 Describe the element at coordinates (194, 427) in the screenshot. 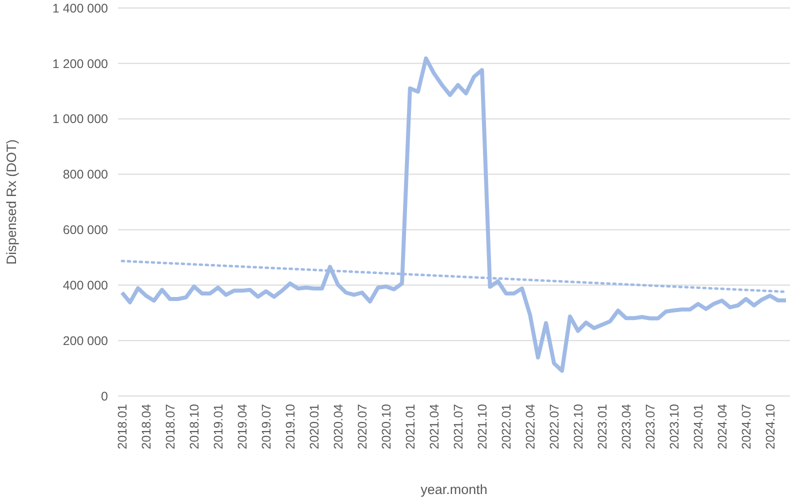

I see `x-tick-label: 2018.10` at that location.